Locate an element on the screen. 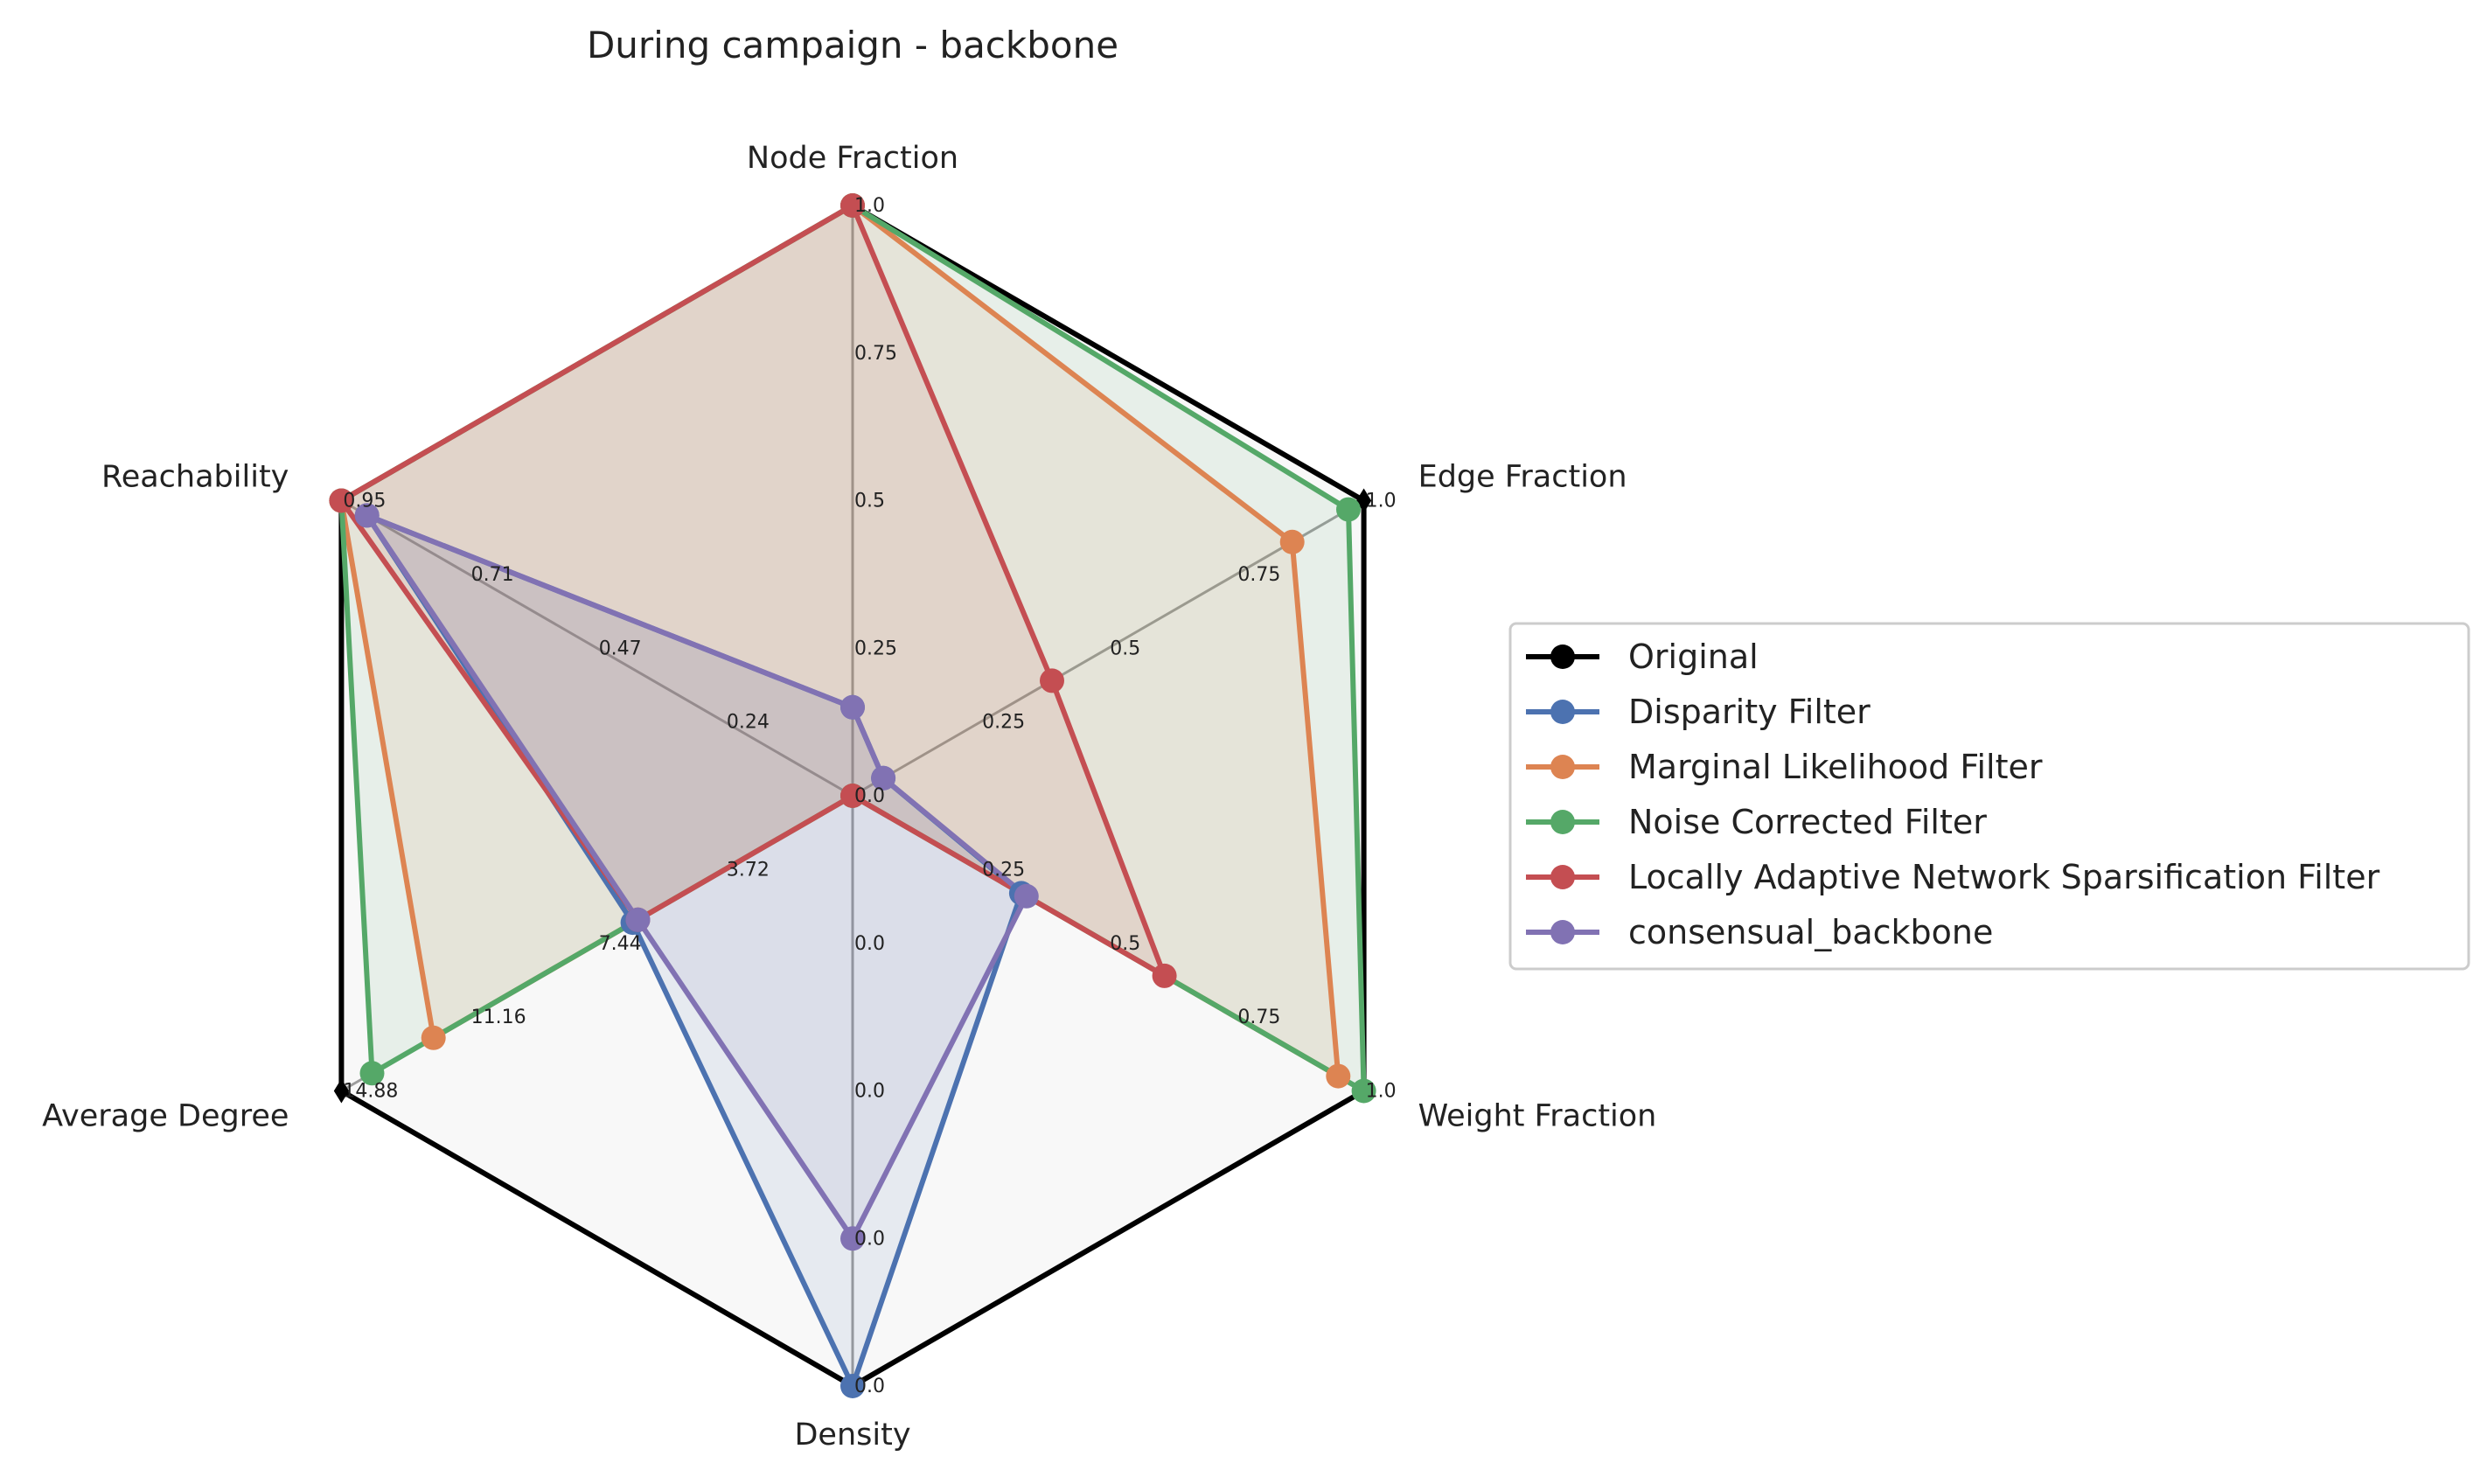 The image size is (2487, 1484). point-locally-adaptive-network-sparsification-filter-edge-fraction is located at coordinates (1052, 680).